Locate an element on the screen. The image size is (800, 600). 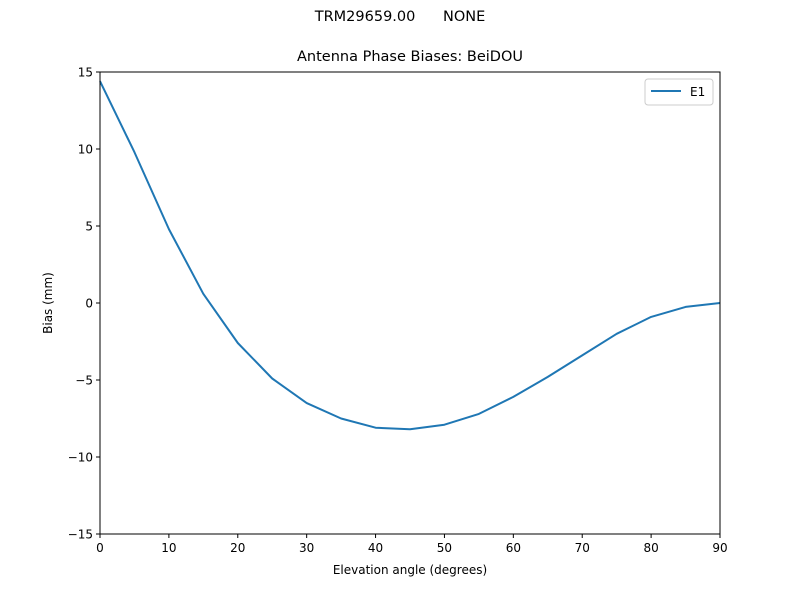
x-tick-label: 80 is located at coordinates (650, 548).